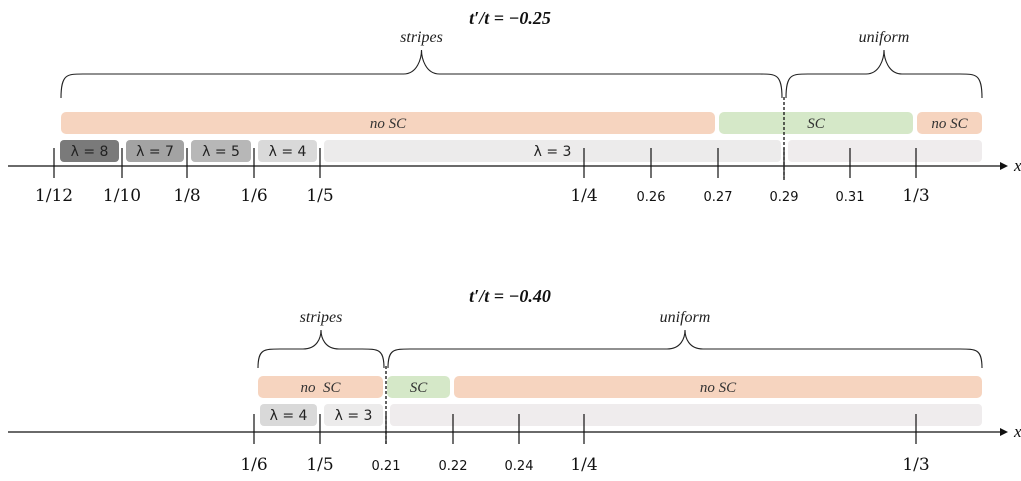 This screenshot has width=1021, height=481. I want to click on lambda-label: λ = 8, so click(90, 152).